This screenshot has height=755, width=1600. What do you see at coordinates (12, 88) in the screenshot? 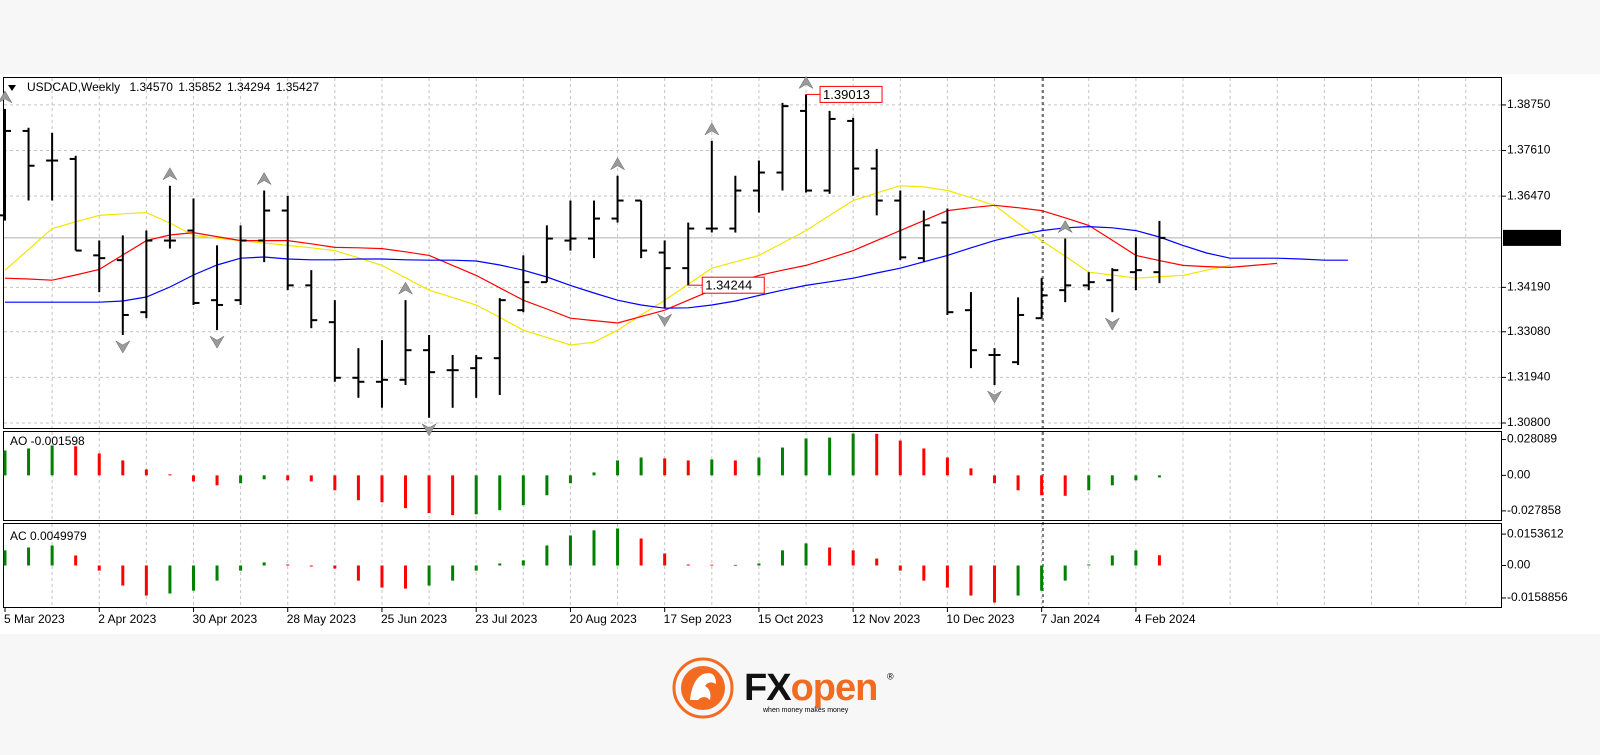
I see `symbol-menu-arrow` at bounding box center [12, 88].